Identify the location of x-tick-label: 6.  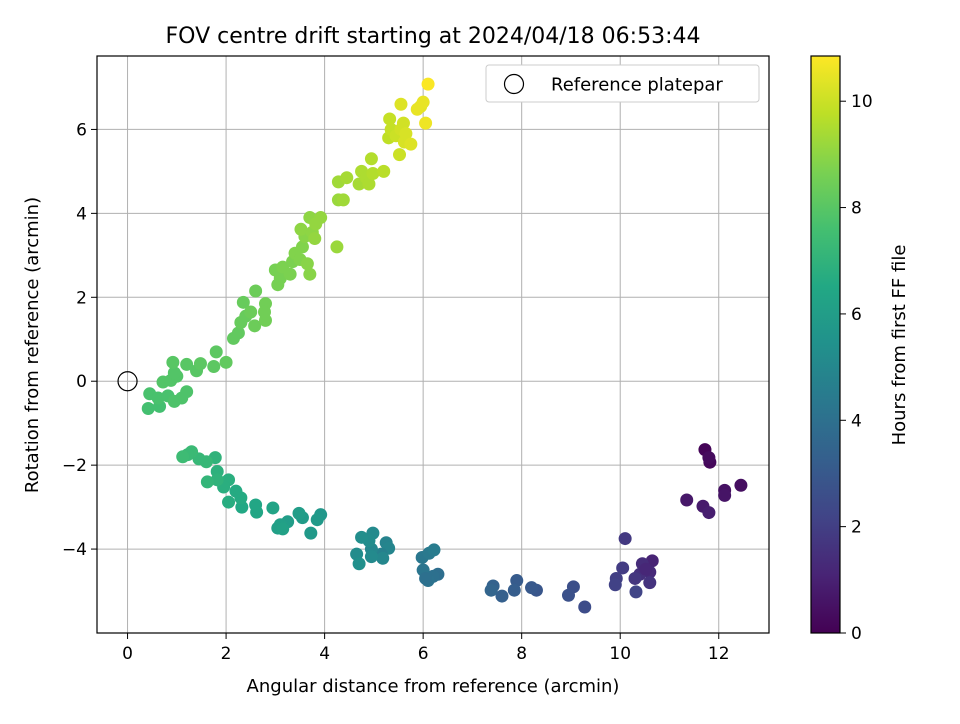
(423, 654).